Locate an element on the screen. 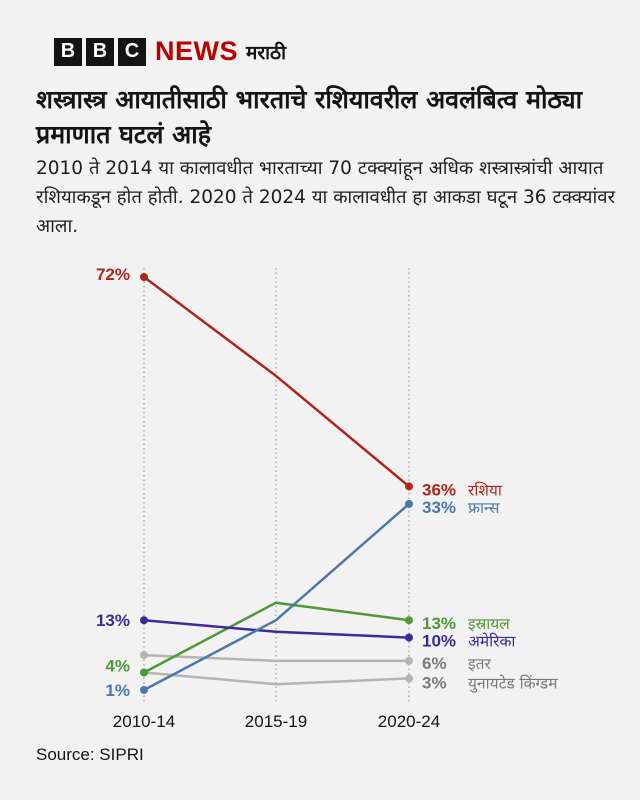  series-2-end-label: 13% is located at coordinates (439, 623).